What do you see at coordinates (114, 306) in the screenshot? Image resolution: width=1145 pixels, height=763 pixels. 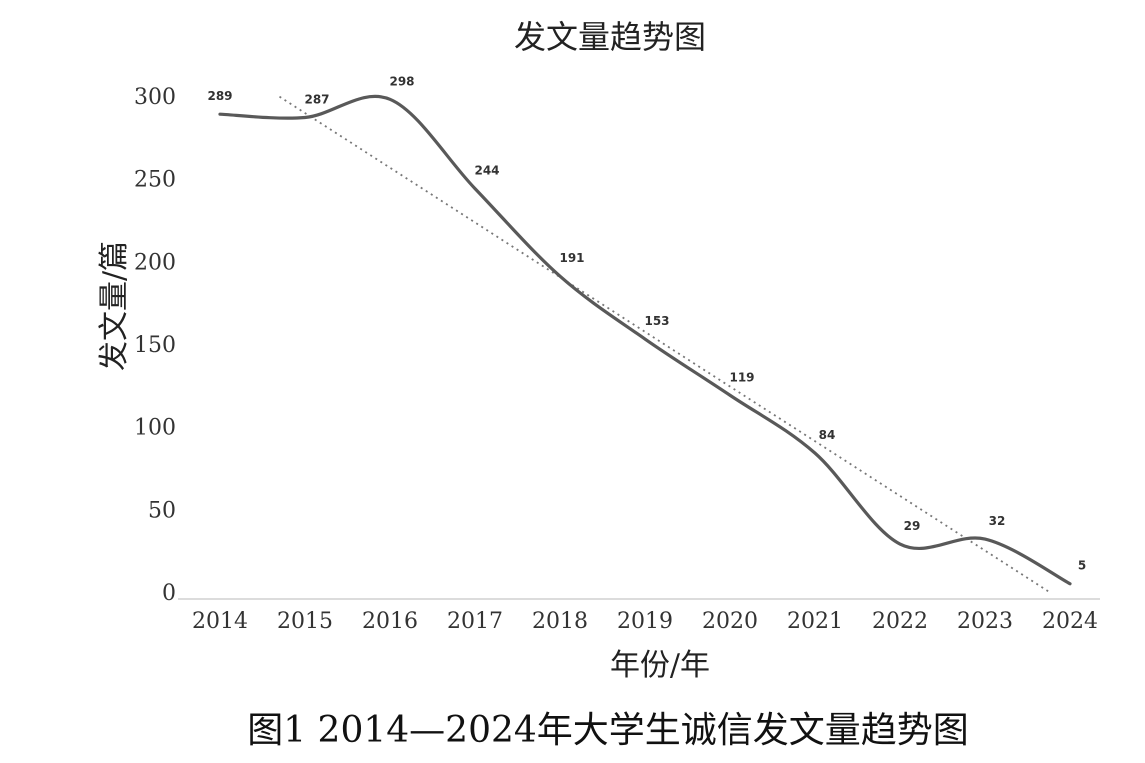 I see `y-axis-label: 发文量/篇` at bounding box center [114, 306].